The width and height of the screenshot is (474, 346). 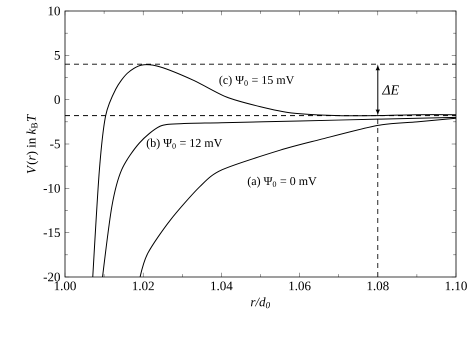 What do you see at coordinates (256, 81) in the screenshot?
I see `series-label: (c) Ψ$_{0}$ = 15 mV` at bounding box center [256, 81].